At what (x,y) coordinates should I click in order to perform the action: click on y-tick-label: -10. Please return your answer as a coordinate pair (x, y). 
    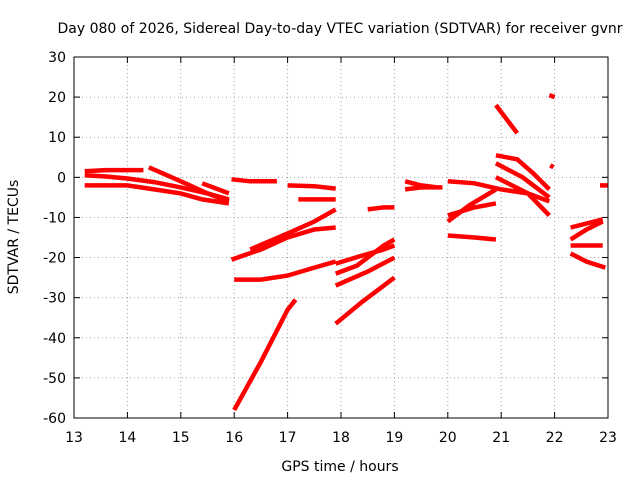
    Looking at the image, I should click on (54, 218).